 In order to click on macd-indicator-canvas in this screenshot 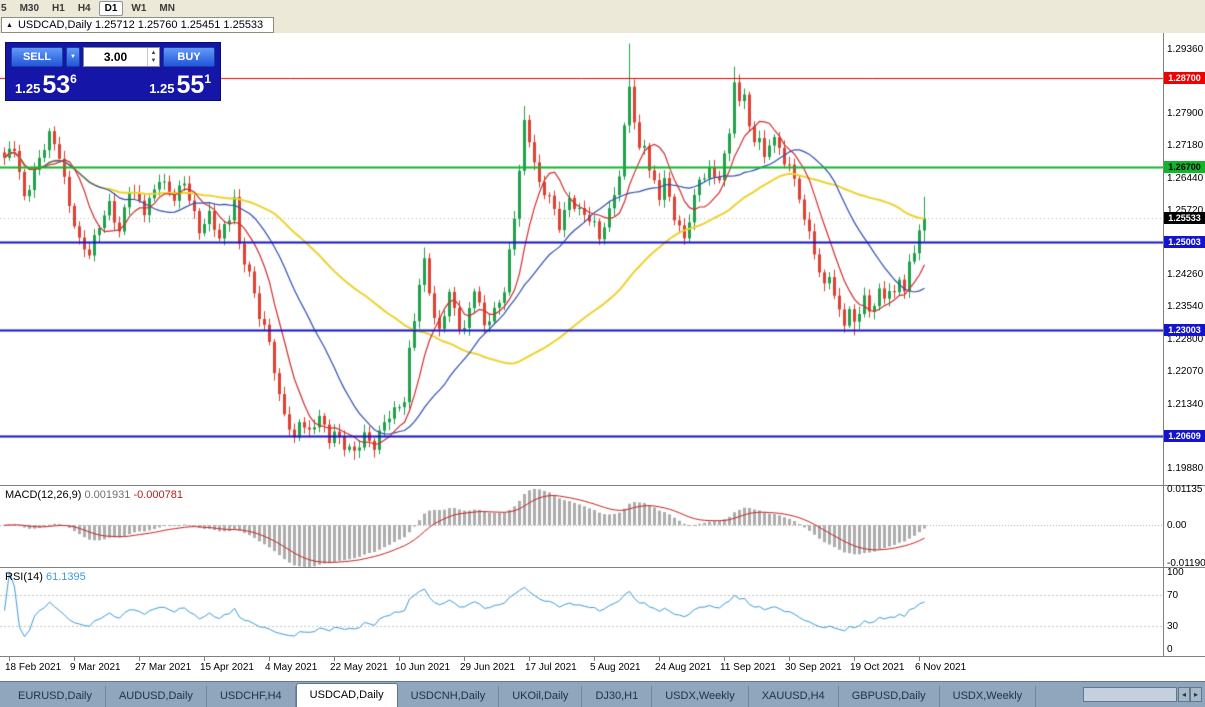, I will do `click(581, 526)`.